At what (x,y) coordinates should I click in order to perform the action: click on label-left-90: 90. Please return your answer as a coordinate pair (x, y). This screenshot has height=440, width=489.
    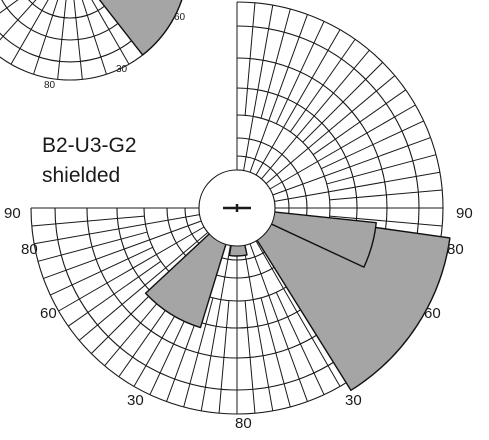
    Looking at the image, I should click on (12, 213).